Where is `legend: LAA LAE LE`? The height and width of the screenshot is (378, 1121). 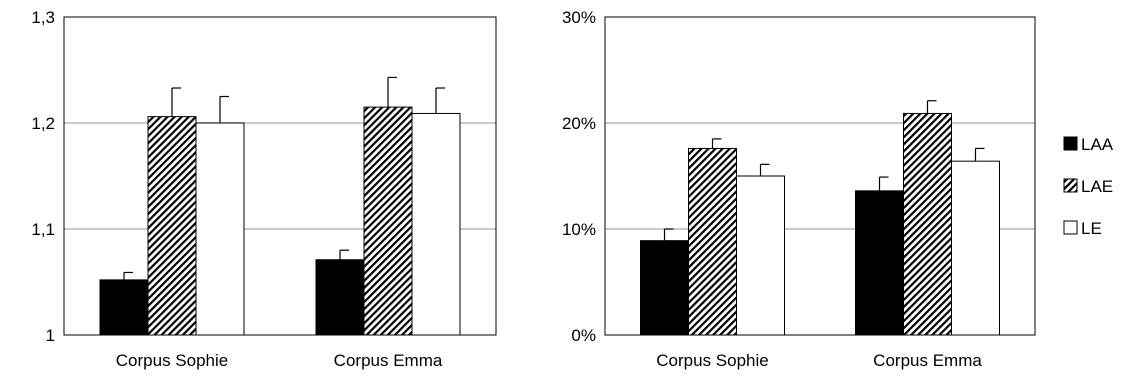 legend: LAA LAE LE is located at coordinates (1088, 186).